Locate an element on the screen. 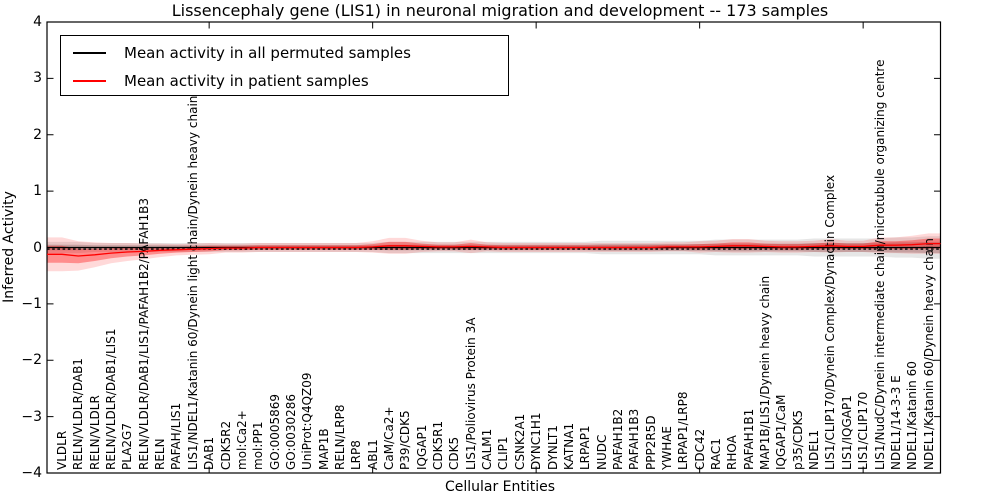 The width and height of the screenshot is (1000, 500). legend-entry-label: Mean activity in patient samples is located at coordinates (246, 81).